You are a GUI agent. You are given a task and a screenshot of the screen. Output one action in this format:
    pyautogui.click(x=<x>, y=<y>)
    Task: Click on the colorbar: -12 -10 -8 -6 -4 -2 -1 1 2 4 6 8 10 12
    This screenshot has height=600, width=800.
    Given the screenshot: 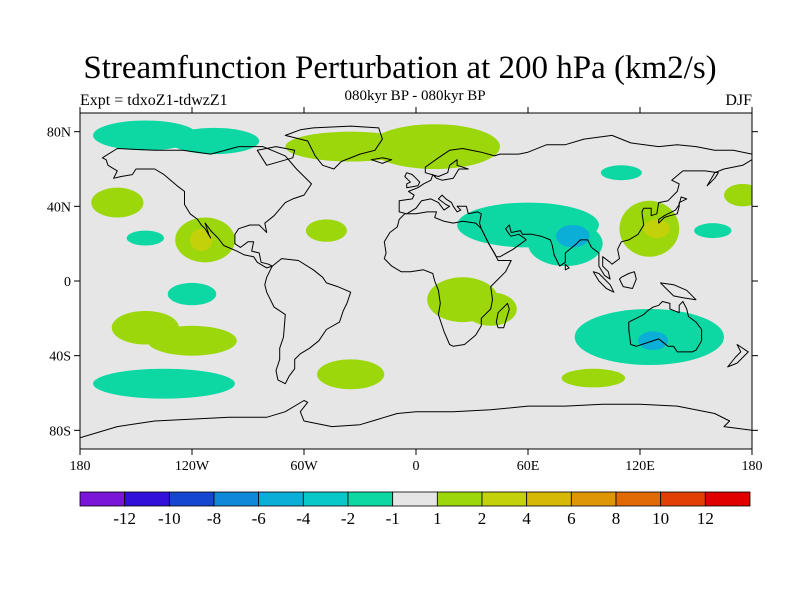 What is the action you would take?
    pyautogui.click(x=415, y=509)
    